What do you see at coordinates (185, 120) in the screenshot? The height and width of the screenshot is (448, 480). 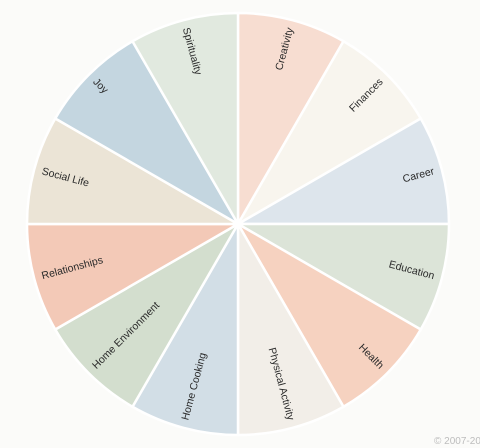 I see `wheel-segment-spirituality` at bounding box center [185, 120].